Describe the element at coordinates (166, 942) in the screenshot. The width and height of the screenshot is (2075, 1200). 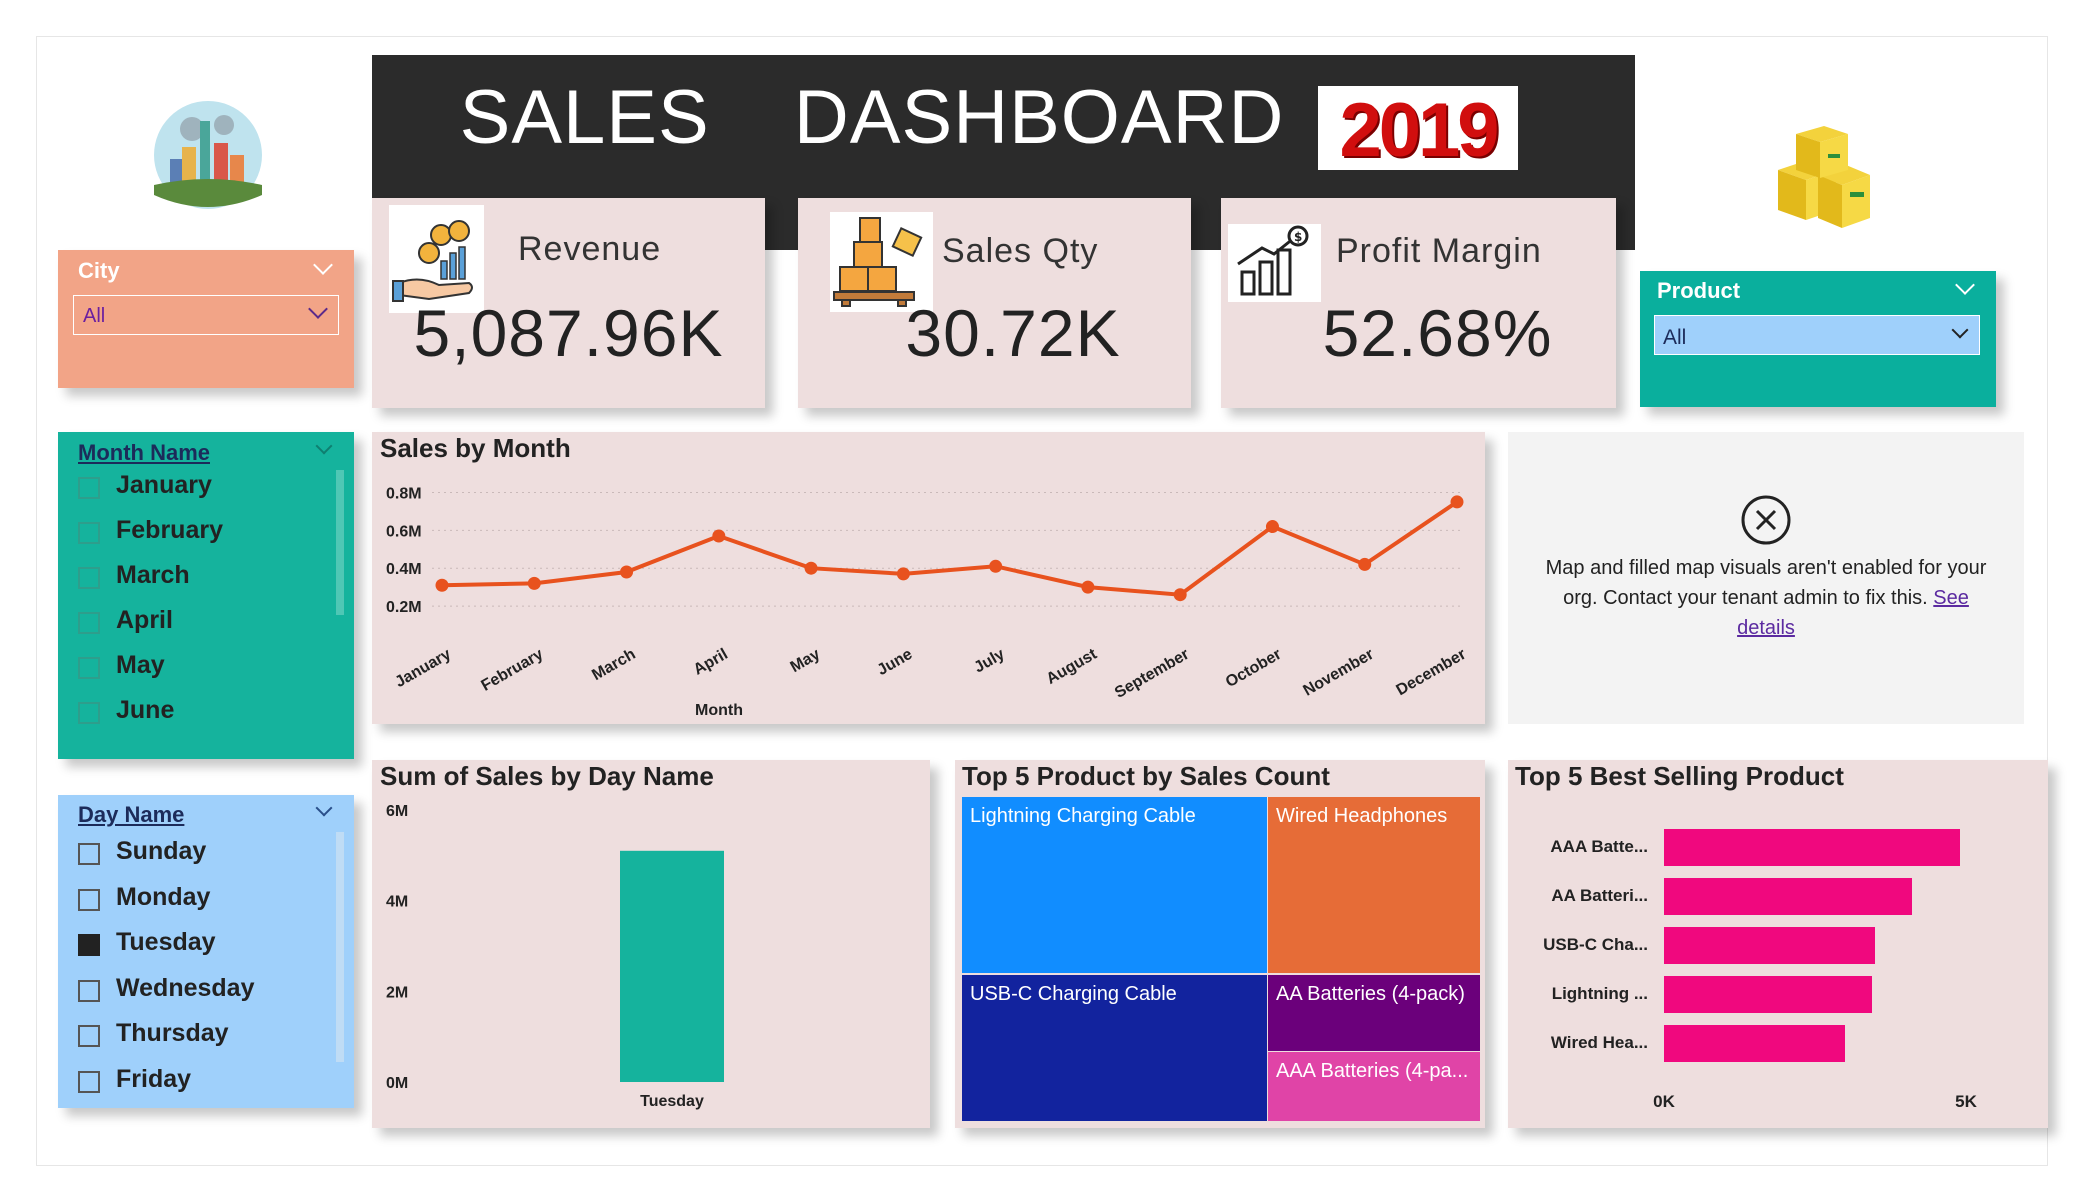
I see `day-option-label: Tuesday` at that location.